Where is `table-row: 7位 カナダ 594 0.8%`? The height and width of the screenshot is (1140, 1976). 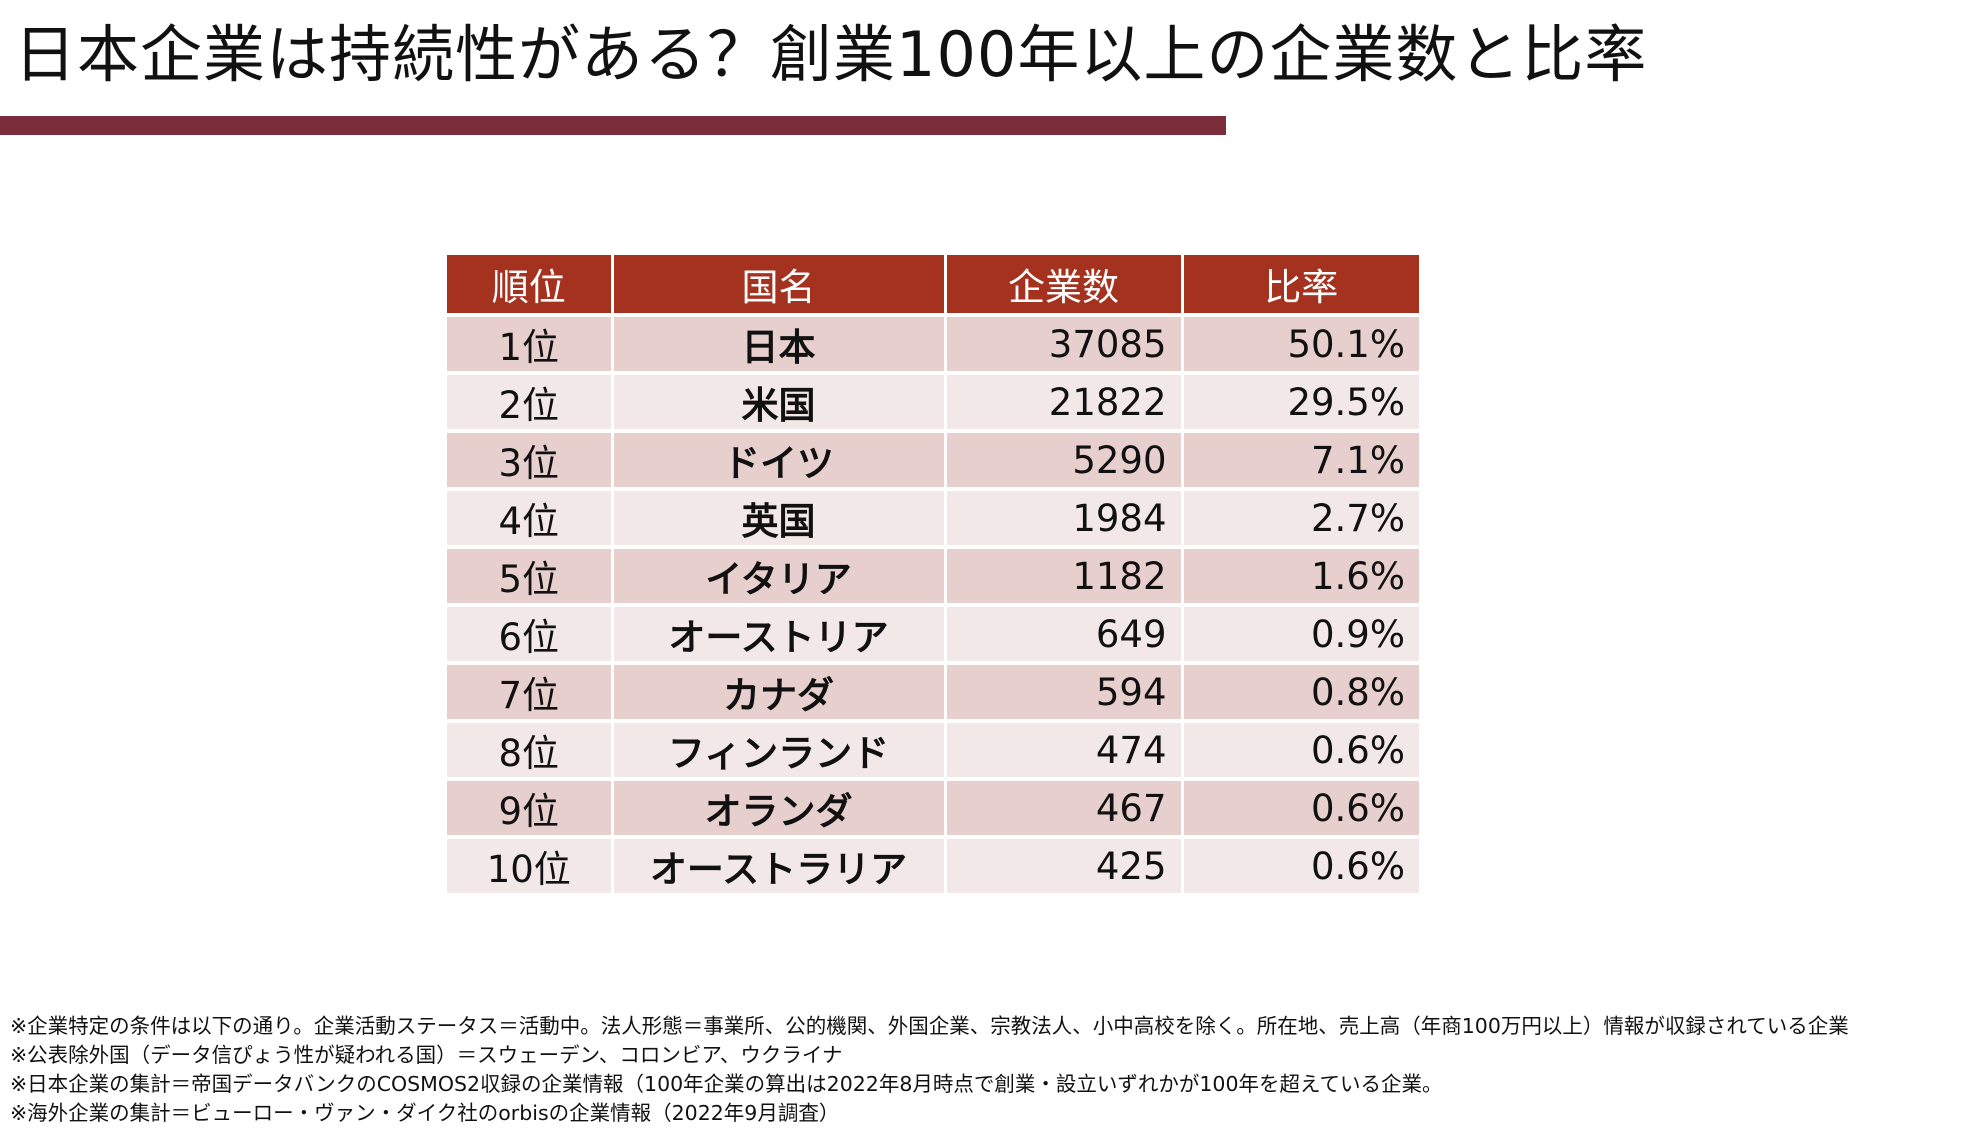
table-row: 7位 カナダ 594 0.8% is located at coordinates (933, 693).